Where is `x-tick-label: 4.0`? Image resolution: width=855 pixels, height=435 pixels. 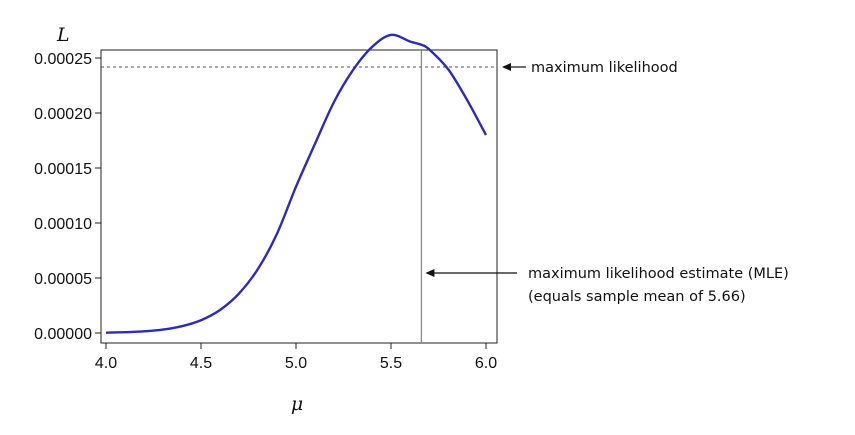 x-tick-label: 4.0 is located at coordinates (106, 363).